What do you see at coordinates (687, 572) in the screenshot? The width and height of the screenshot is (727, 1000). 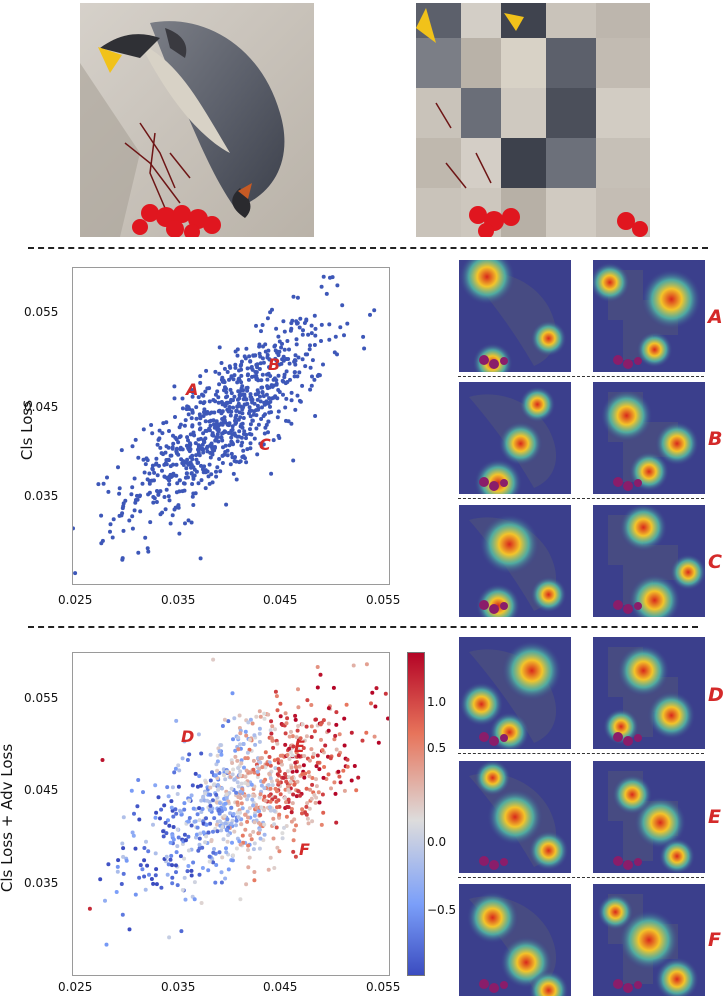 I see `attention-hotspot` at bounding box center [687, 572].